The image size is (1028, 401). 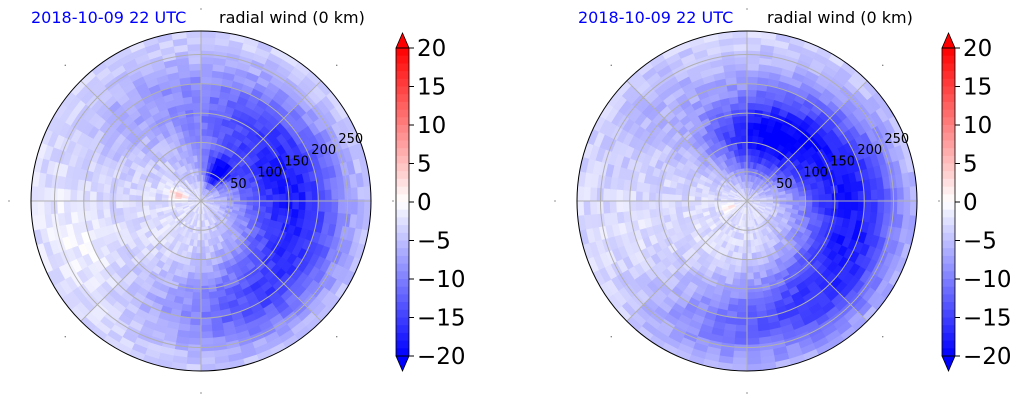 I want to click on radial-tick-label-250: 250, so click(x=350, y=139).